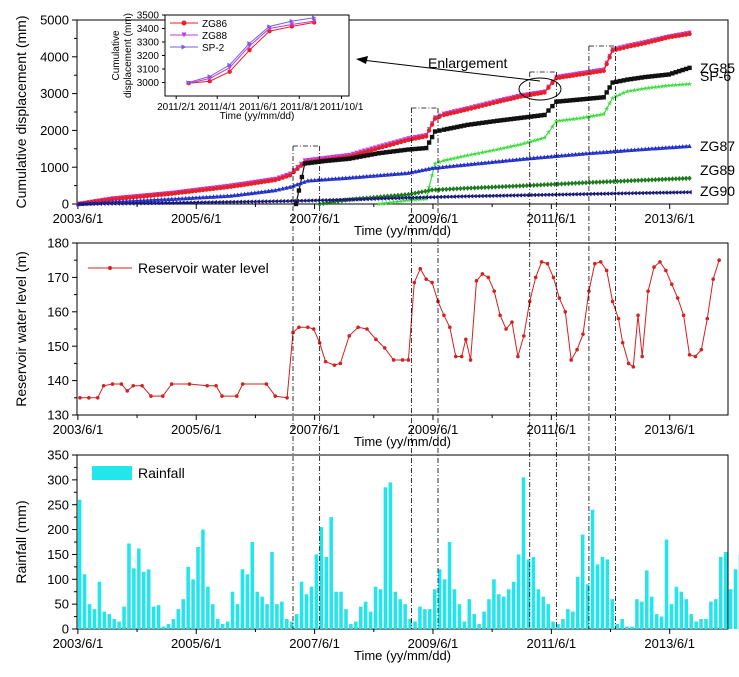  Describe the element at coordinates (148, 16) in the screenshot. I see `y-tick-label: 3500` at that location.